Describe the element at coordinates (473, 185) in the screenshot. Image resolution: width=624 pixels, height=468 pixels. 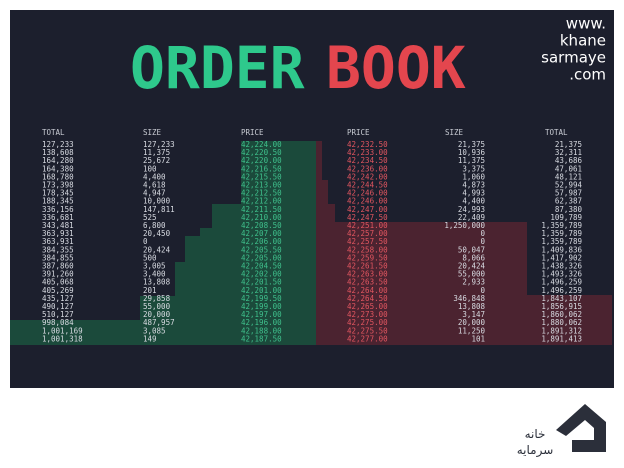
I see `ask-cell: 4,873` at that location.